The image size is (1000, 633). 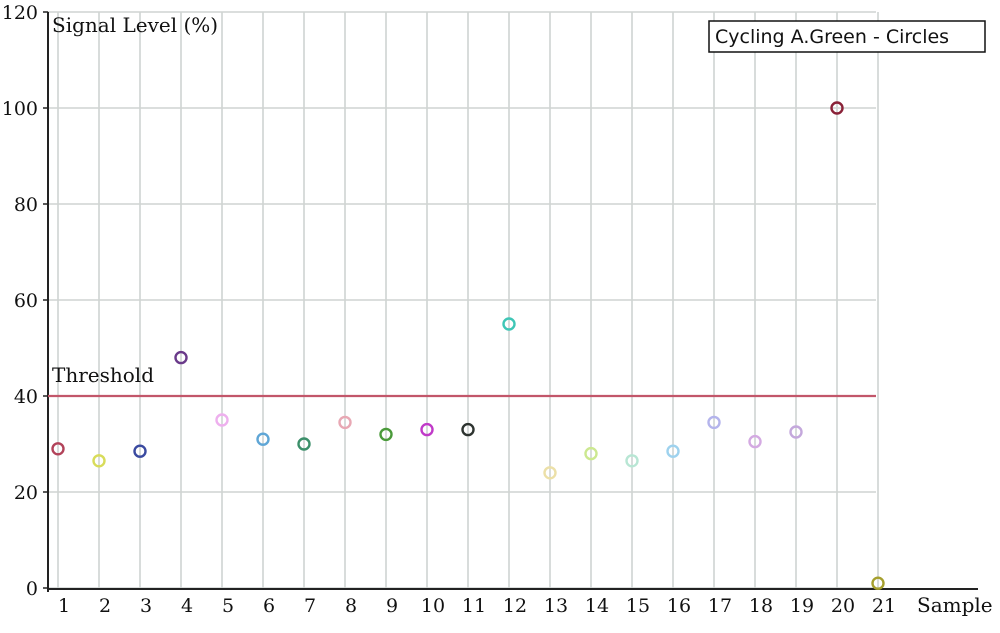 I want to click on x-tick-label: 13, so click(x=556, y=606).